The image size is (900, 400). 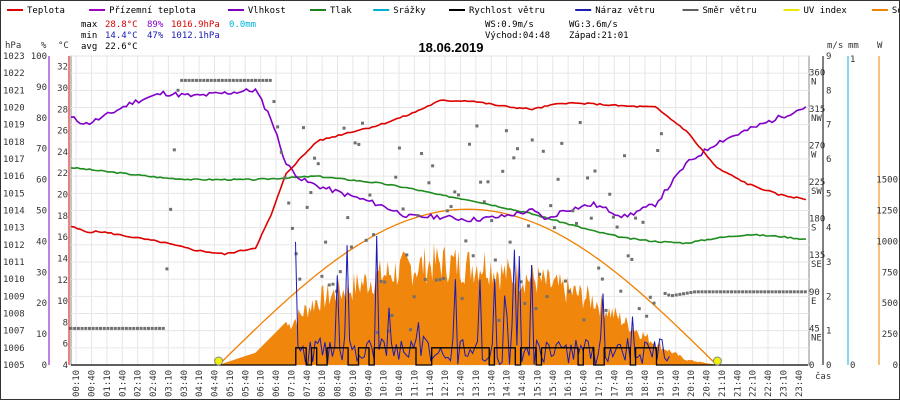 I want to click on stats-sunrise: Východ:04:48, so click(x=517, y=36).